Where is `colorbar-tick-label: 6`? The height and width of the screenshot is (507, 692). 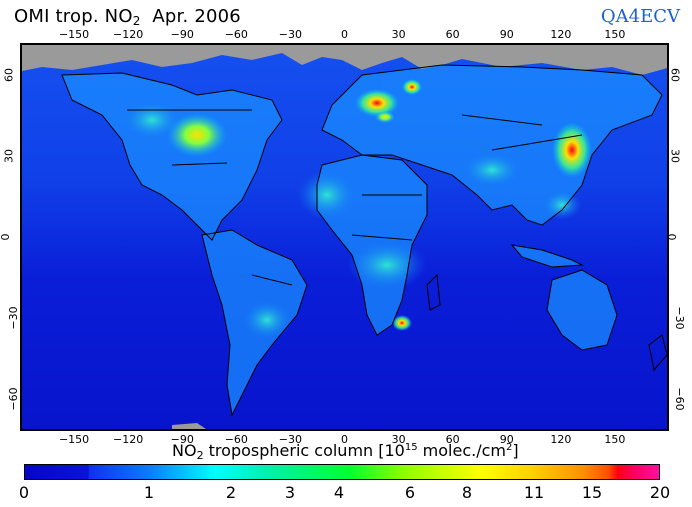 colorbar-tick-label: 6 is located at coordinates (410, 492).